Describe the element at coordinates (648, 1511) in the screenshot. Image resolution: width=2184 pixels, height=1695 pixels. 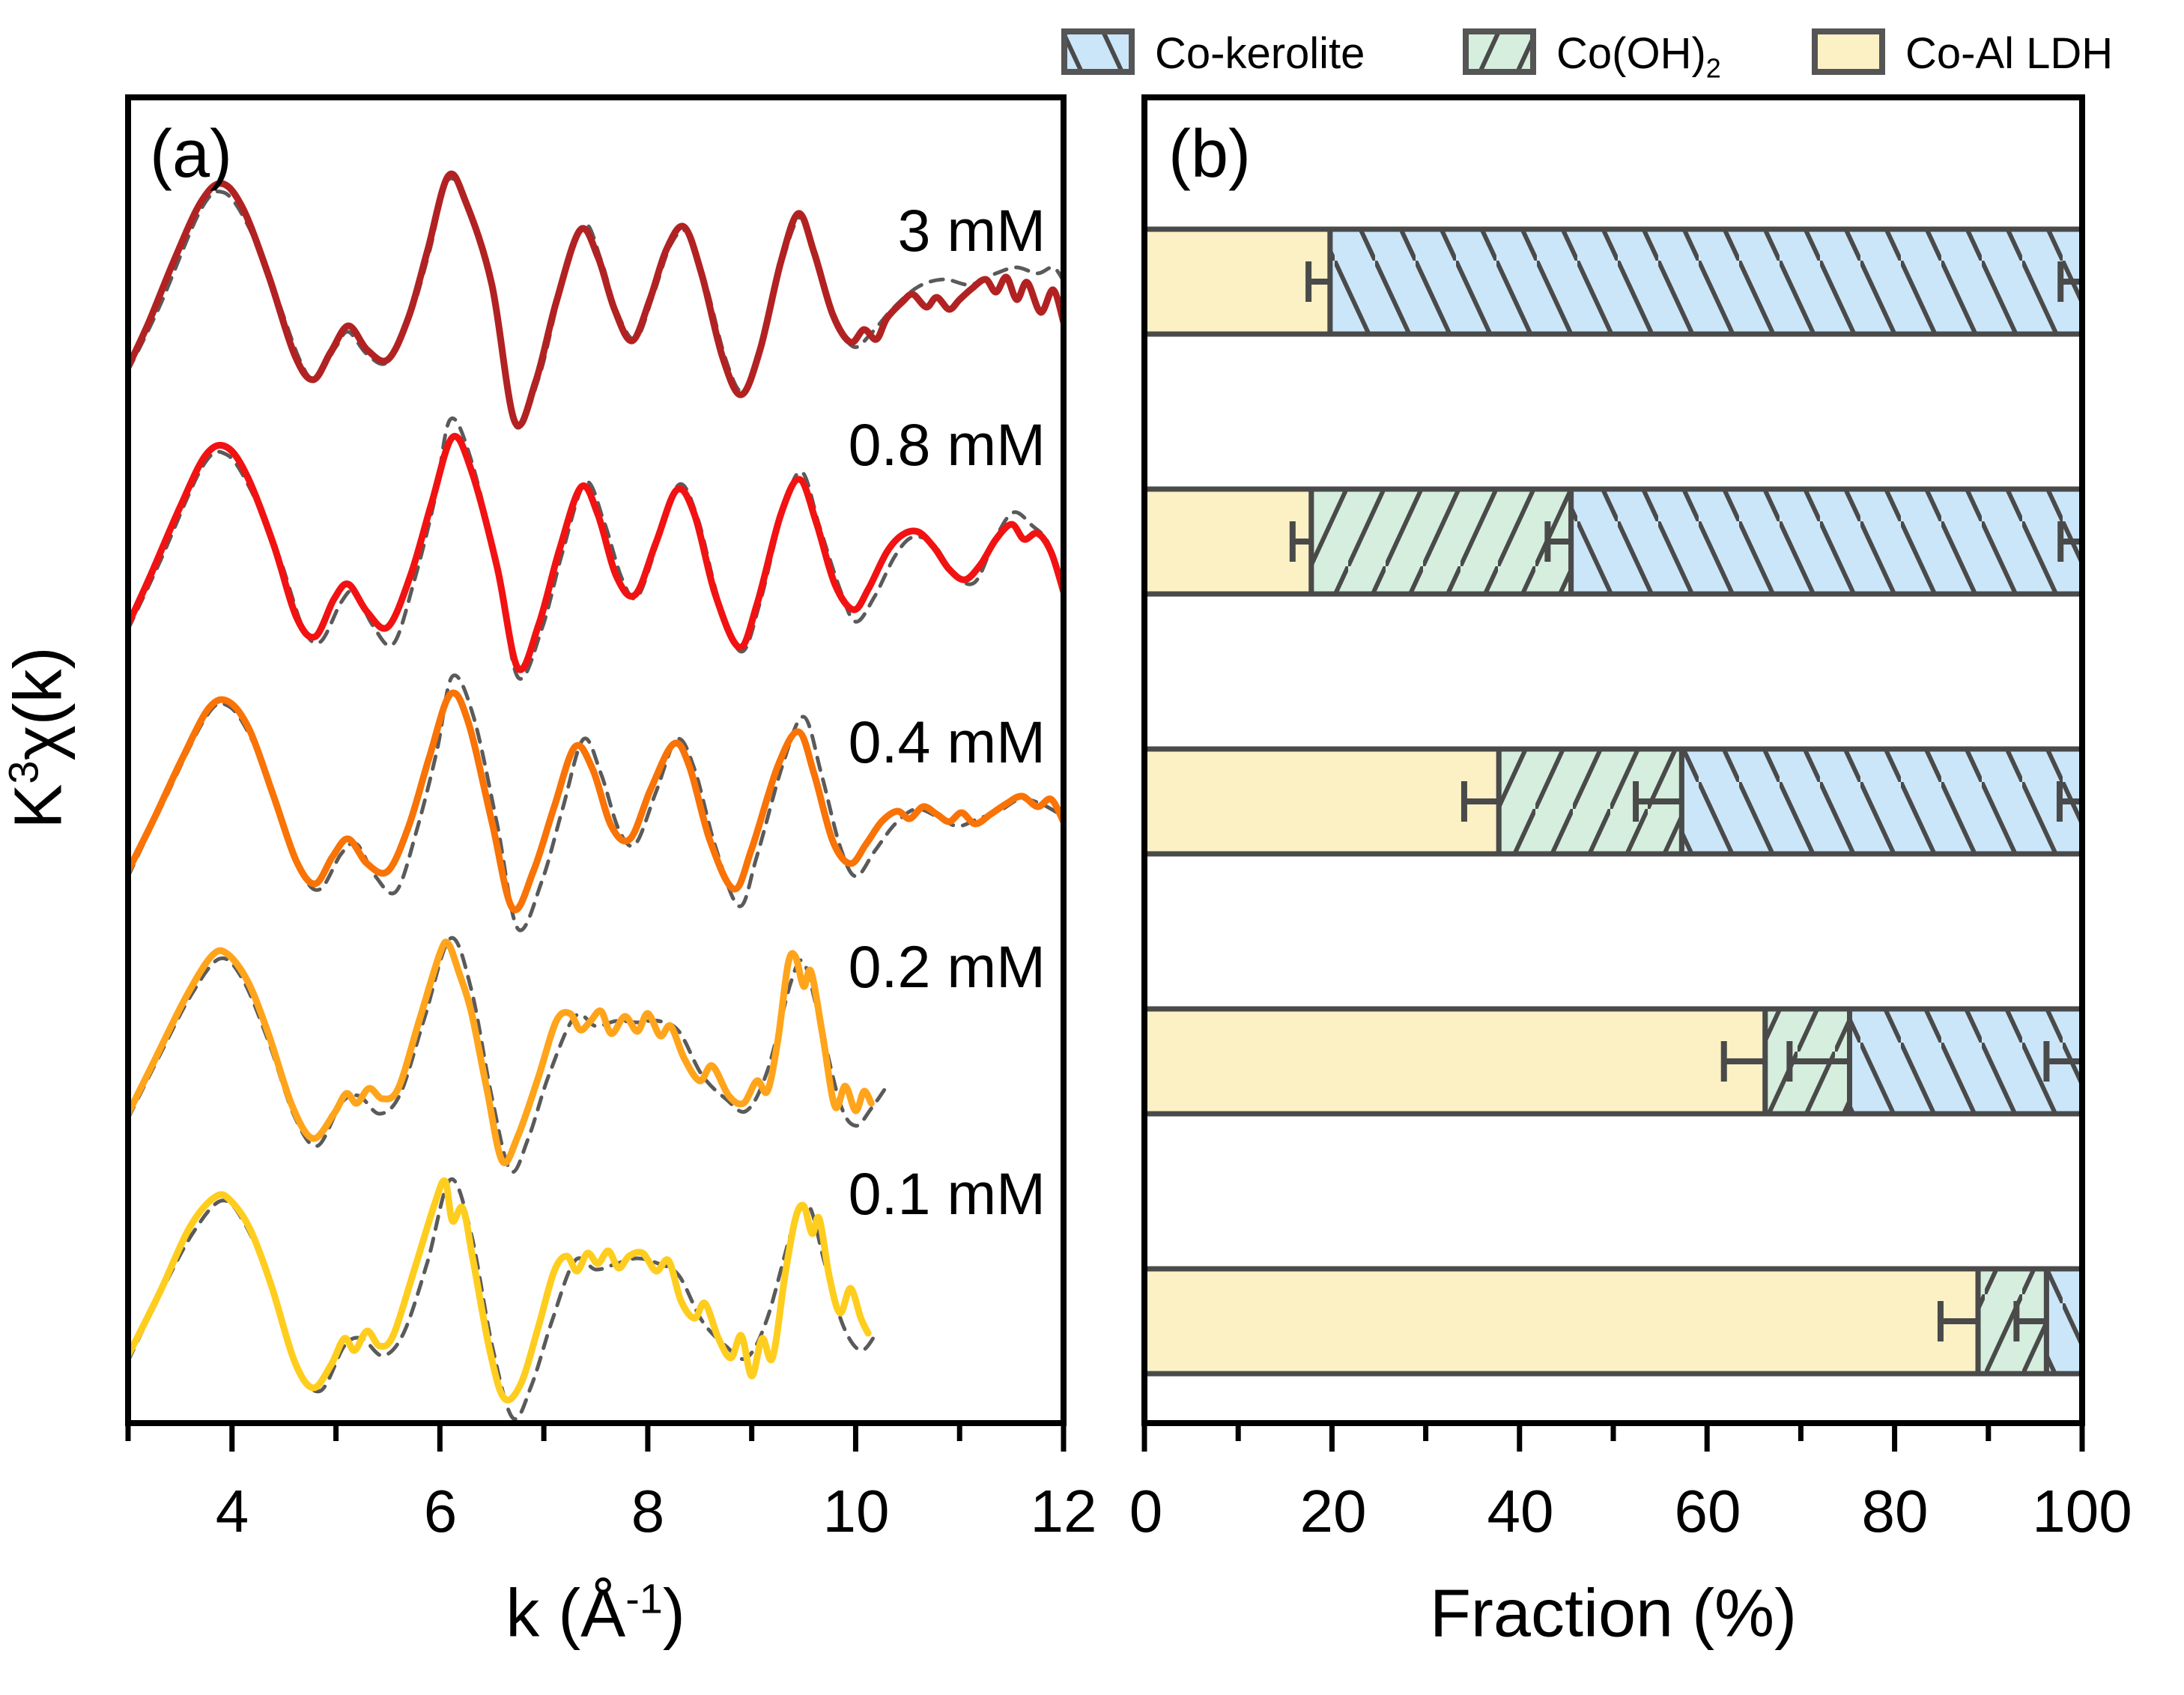
I see `x-tick-label-a: 8` at that location.